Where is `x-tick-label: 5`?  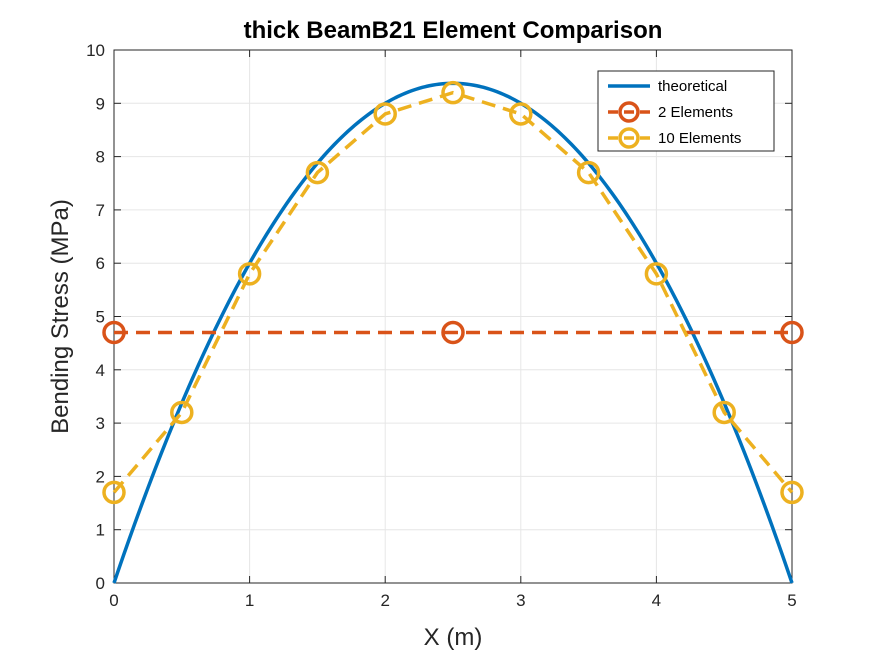
x-tick-label: 5 is located at coordinates (791, 600).